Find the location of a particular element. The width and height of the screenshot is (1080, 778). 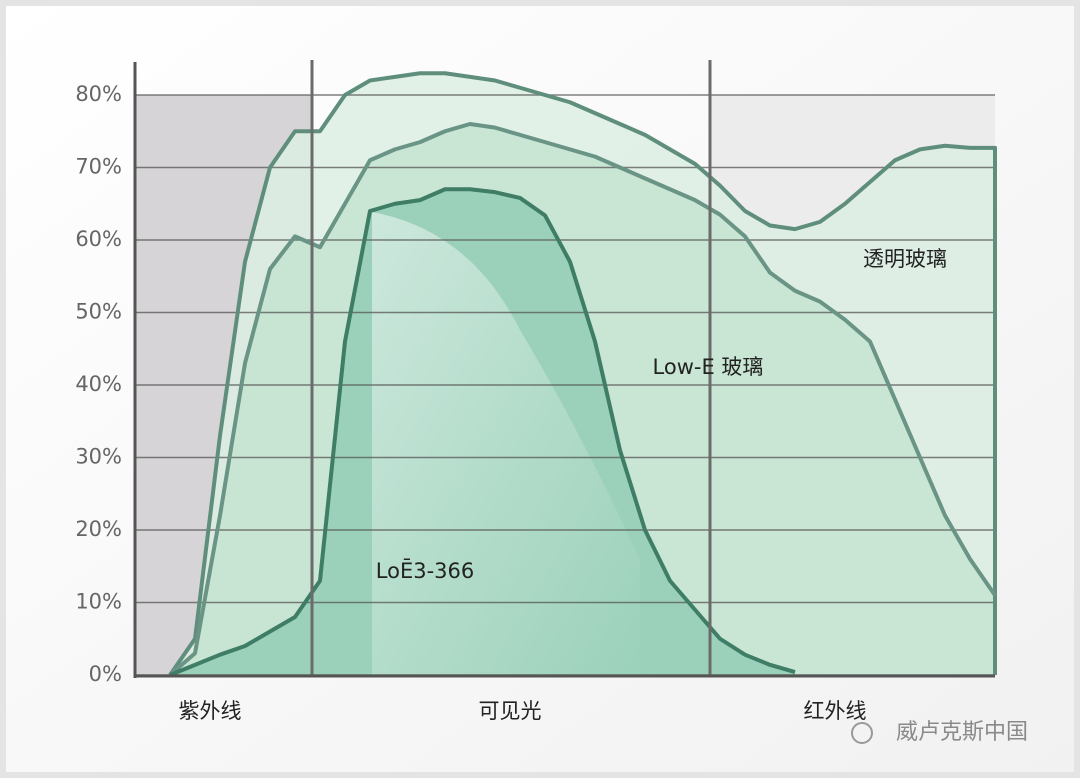

y-tick-label: 20% is located at coordinates (98, 529).